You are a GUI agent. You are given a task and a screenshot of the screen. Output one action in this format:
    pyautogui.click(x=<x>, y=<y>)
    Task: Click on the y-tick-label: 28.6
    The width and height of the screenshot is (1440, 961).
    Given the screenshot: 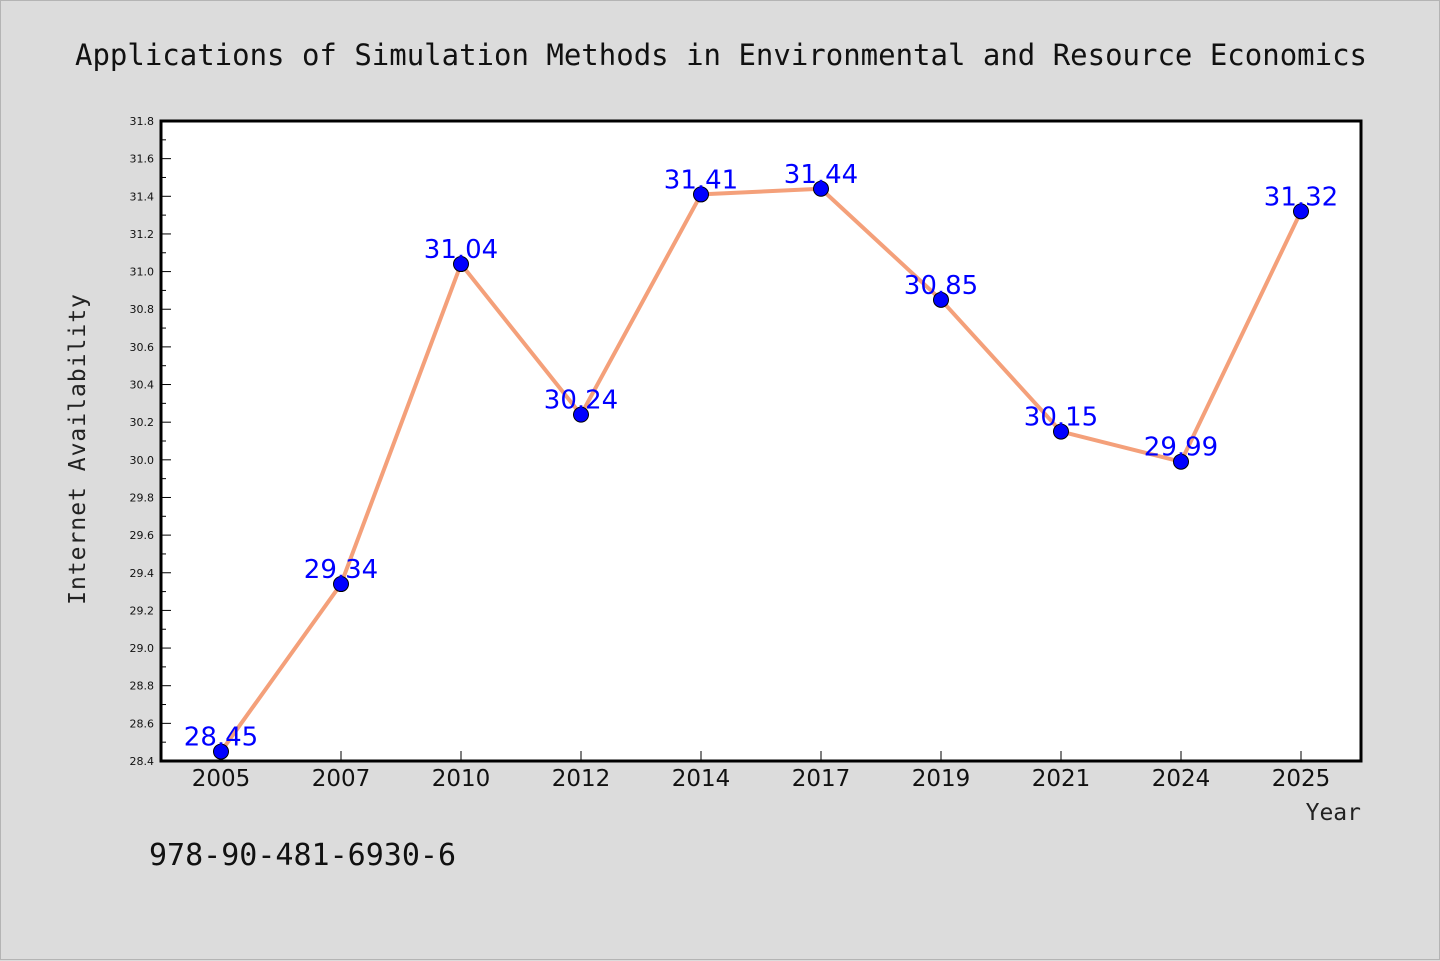 What is the action you would take?
    pyautogui.click(x=142, y=723)
    